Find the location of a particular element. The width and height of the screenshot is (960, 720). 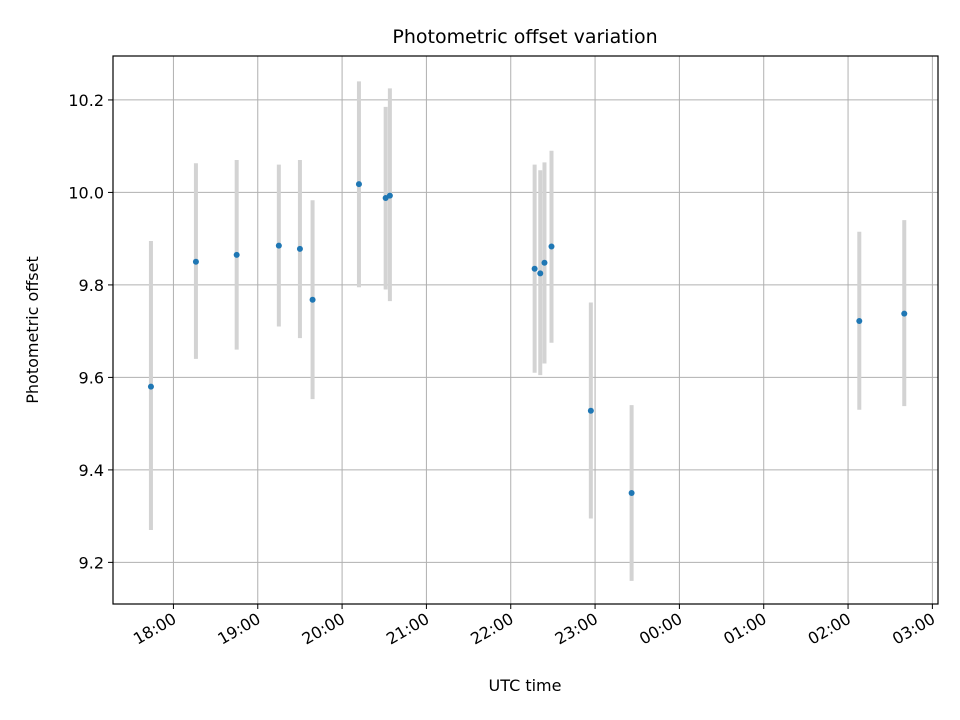

y-tick-label: 9.6 is located at coordinates (91, 377).